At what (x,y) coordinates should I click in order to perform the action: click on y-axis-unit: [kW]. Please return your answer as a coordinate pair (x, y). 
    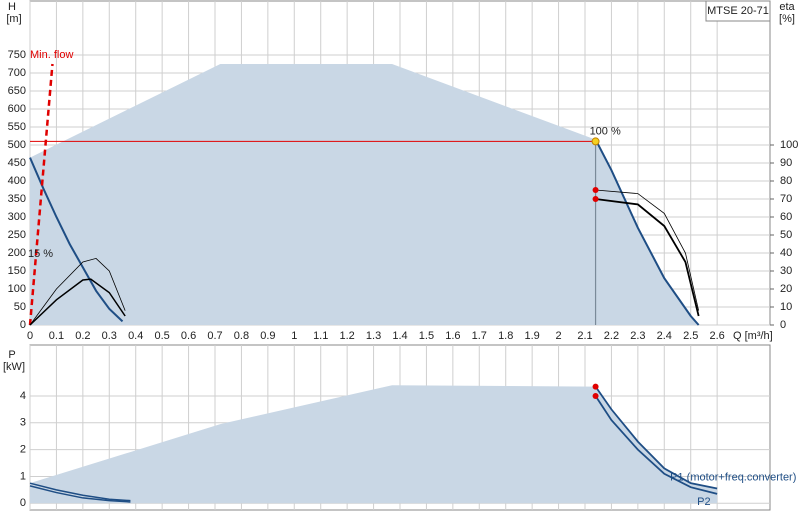
    Looking at the image, I should click on (14, 367).